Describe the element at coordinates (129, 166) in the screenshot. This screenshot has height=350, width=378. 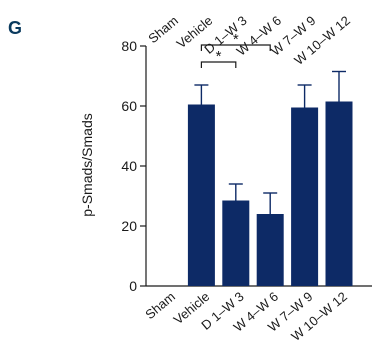
I see `y-tick-label: 40` at that location.